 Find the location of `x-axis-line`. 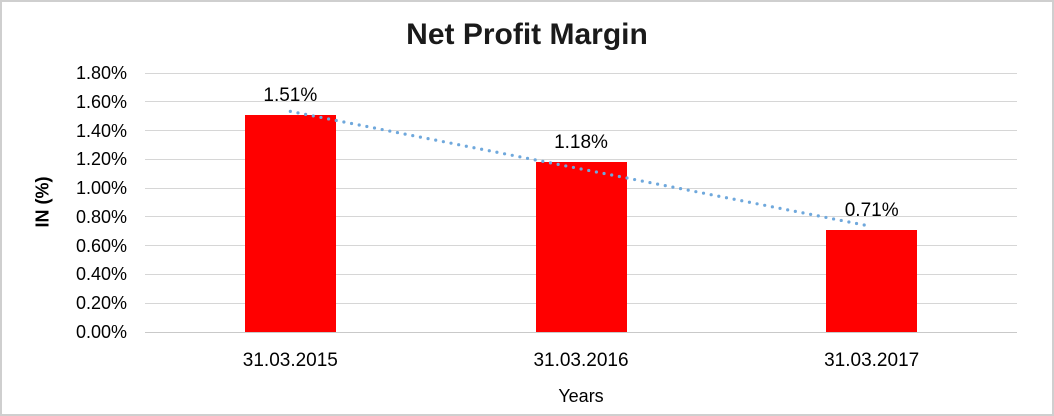

x-axis-line is located at coordinates (581, 332).